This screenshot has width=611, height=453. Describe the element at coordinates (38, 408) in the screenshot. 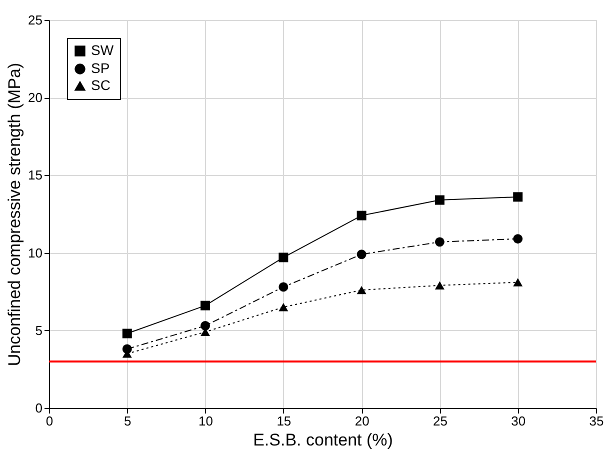

I see `y-tick-label: 0` at that location.